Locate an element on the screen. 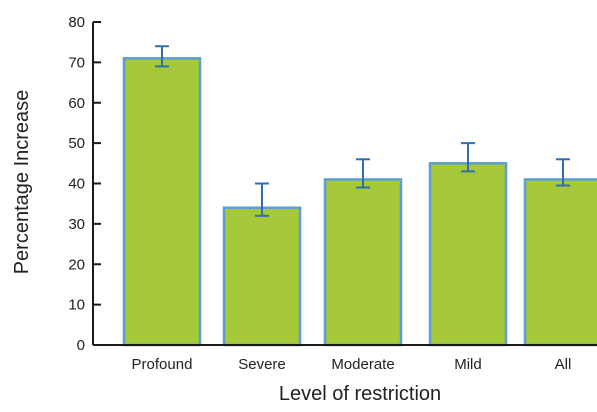 The image size is (597, 412). y-tick-label: 10 is located at coordinates (76, 305).